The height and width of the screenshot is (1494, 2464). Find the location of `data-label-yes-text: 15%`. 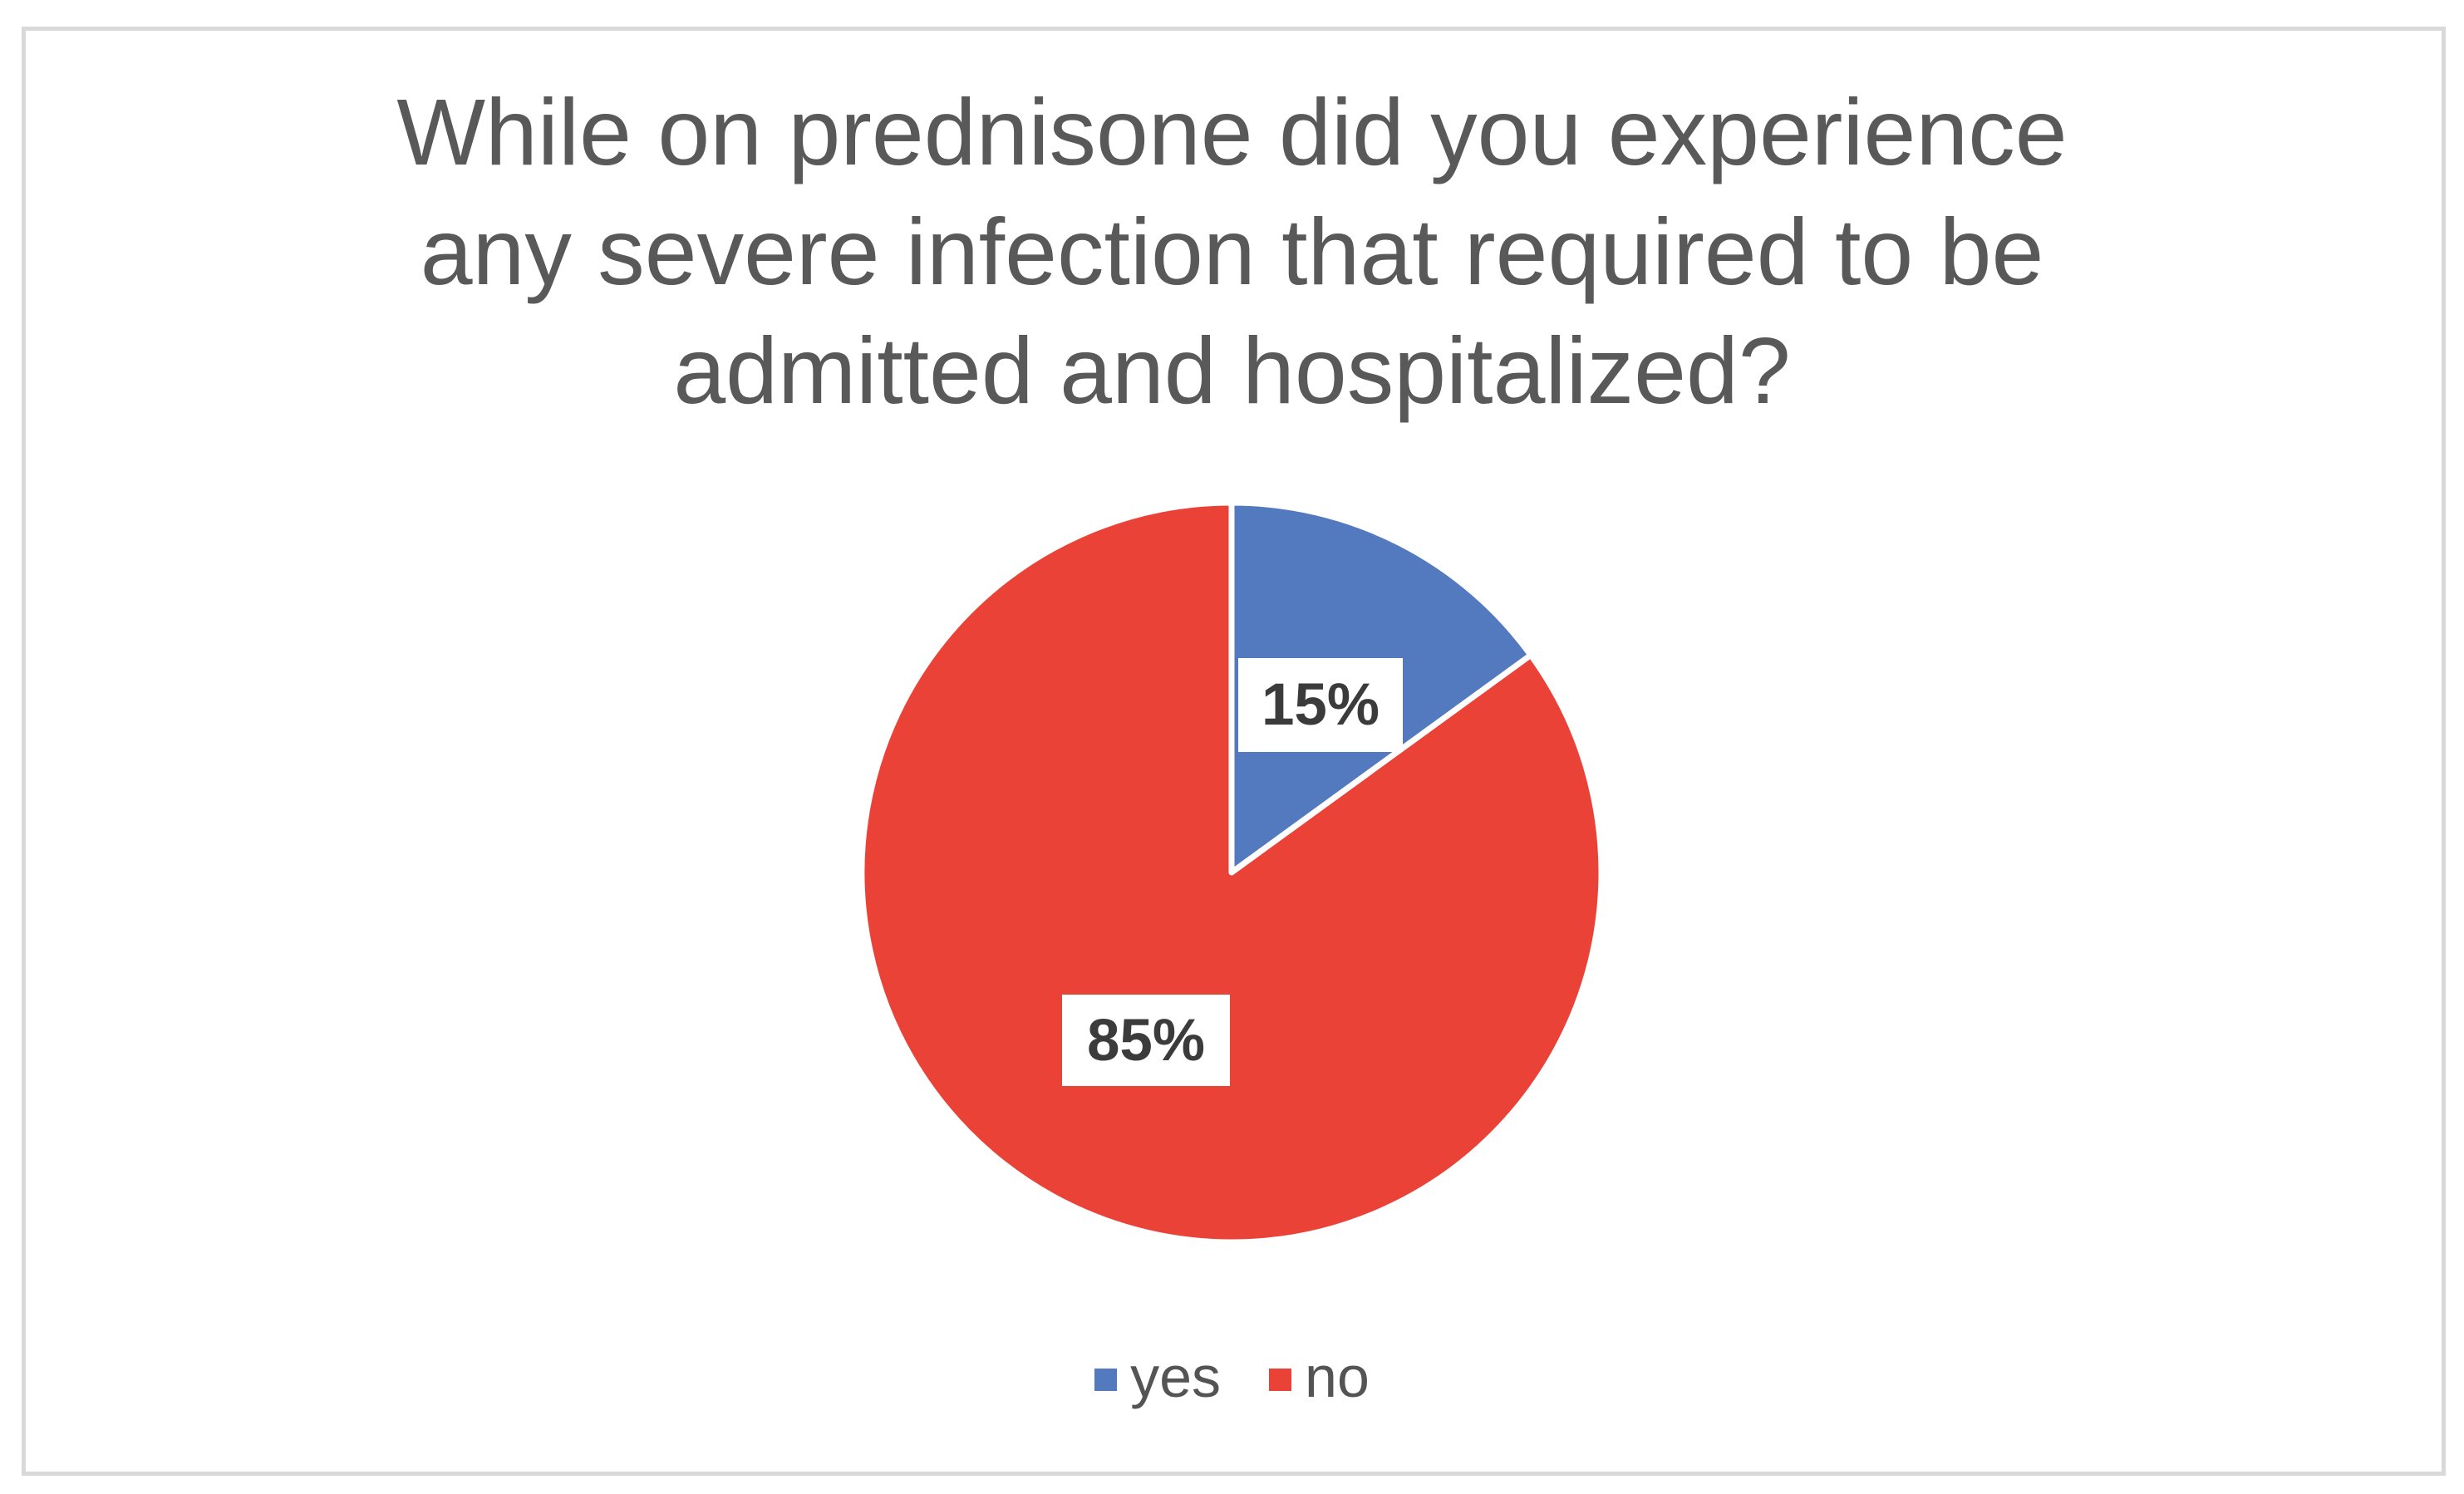

data-label-yes-text: 15% is located at coordinates (1320, 705).